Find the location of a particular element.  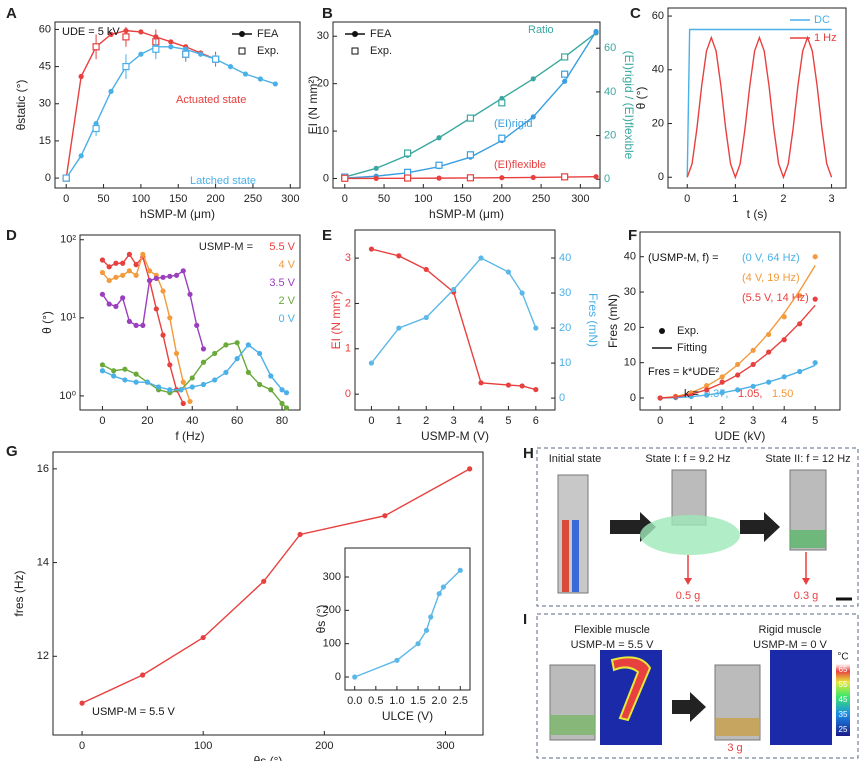

y-tick-label: 2 is located at coordinates (348, 303).